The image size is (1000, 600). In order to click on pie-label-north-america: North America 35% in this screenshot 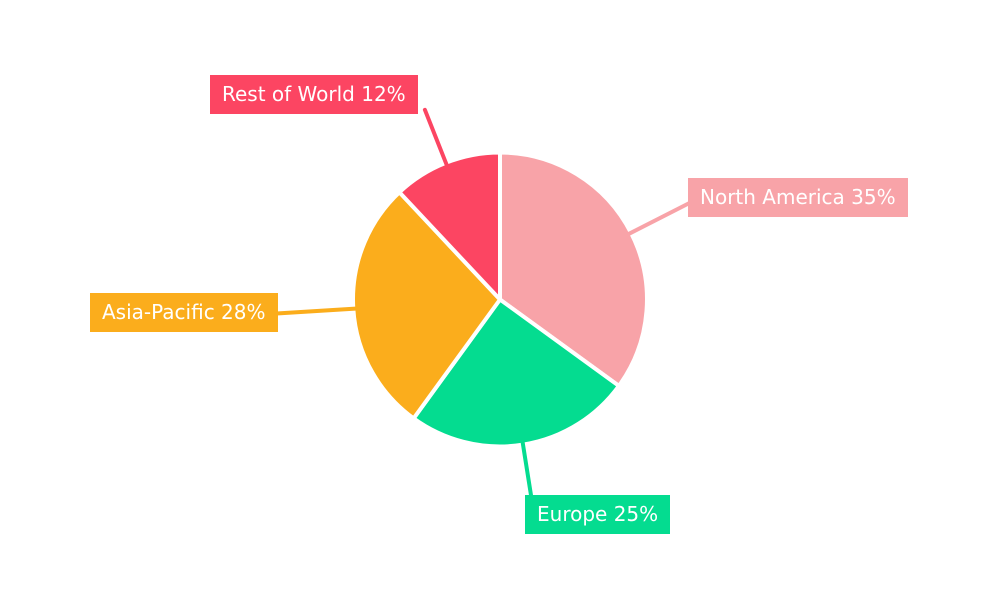, I will do `click(798, 197)`.